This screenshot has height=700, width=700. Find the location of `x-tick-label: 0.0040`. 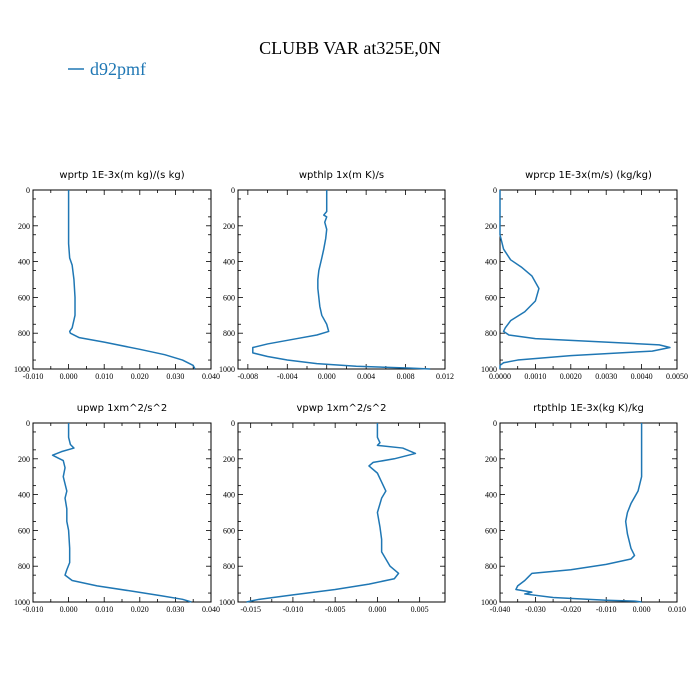

x-tick-label: 0.0040 is located at coordinates (642, 376).